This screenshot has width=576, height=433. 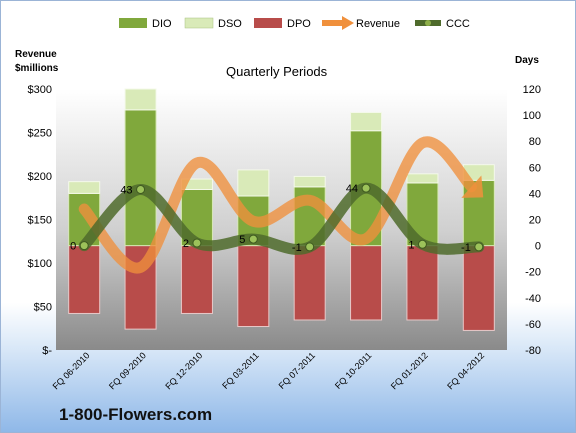 What do you see at coordinates (162, 24) in the screenshot?
I see `legend-label-dio: DIO` at bounding box center [162, 24].